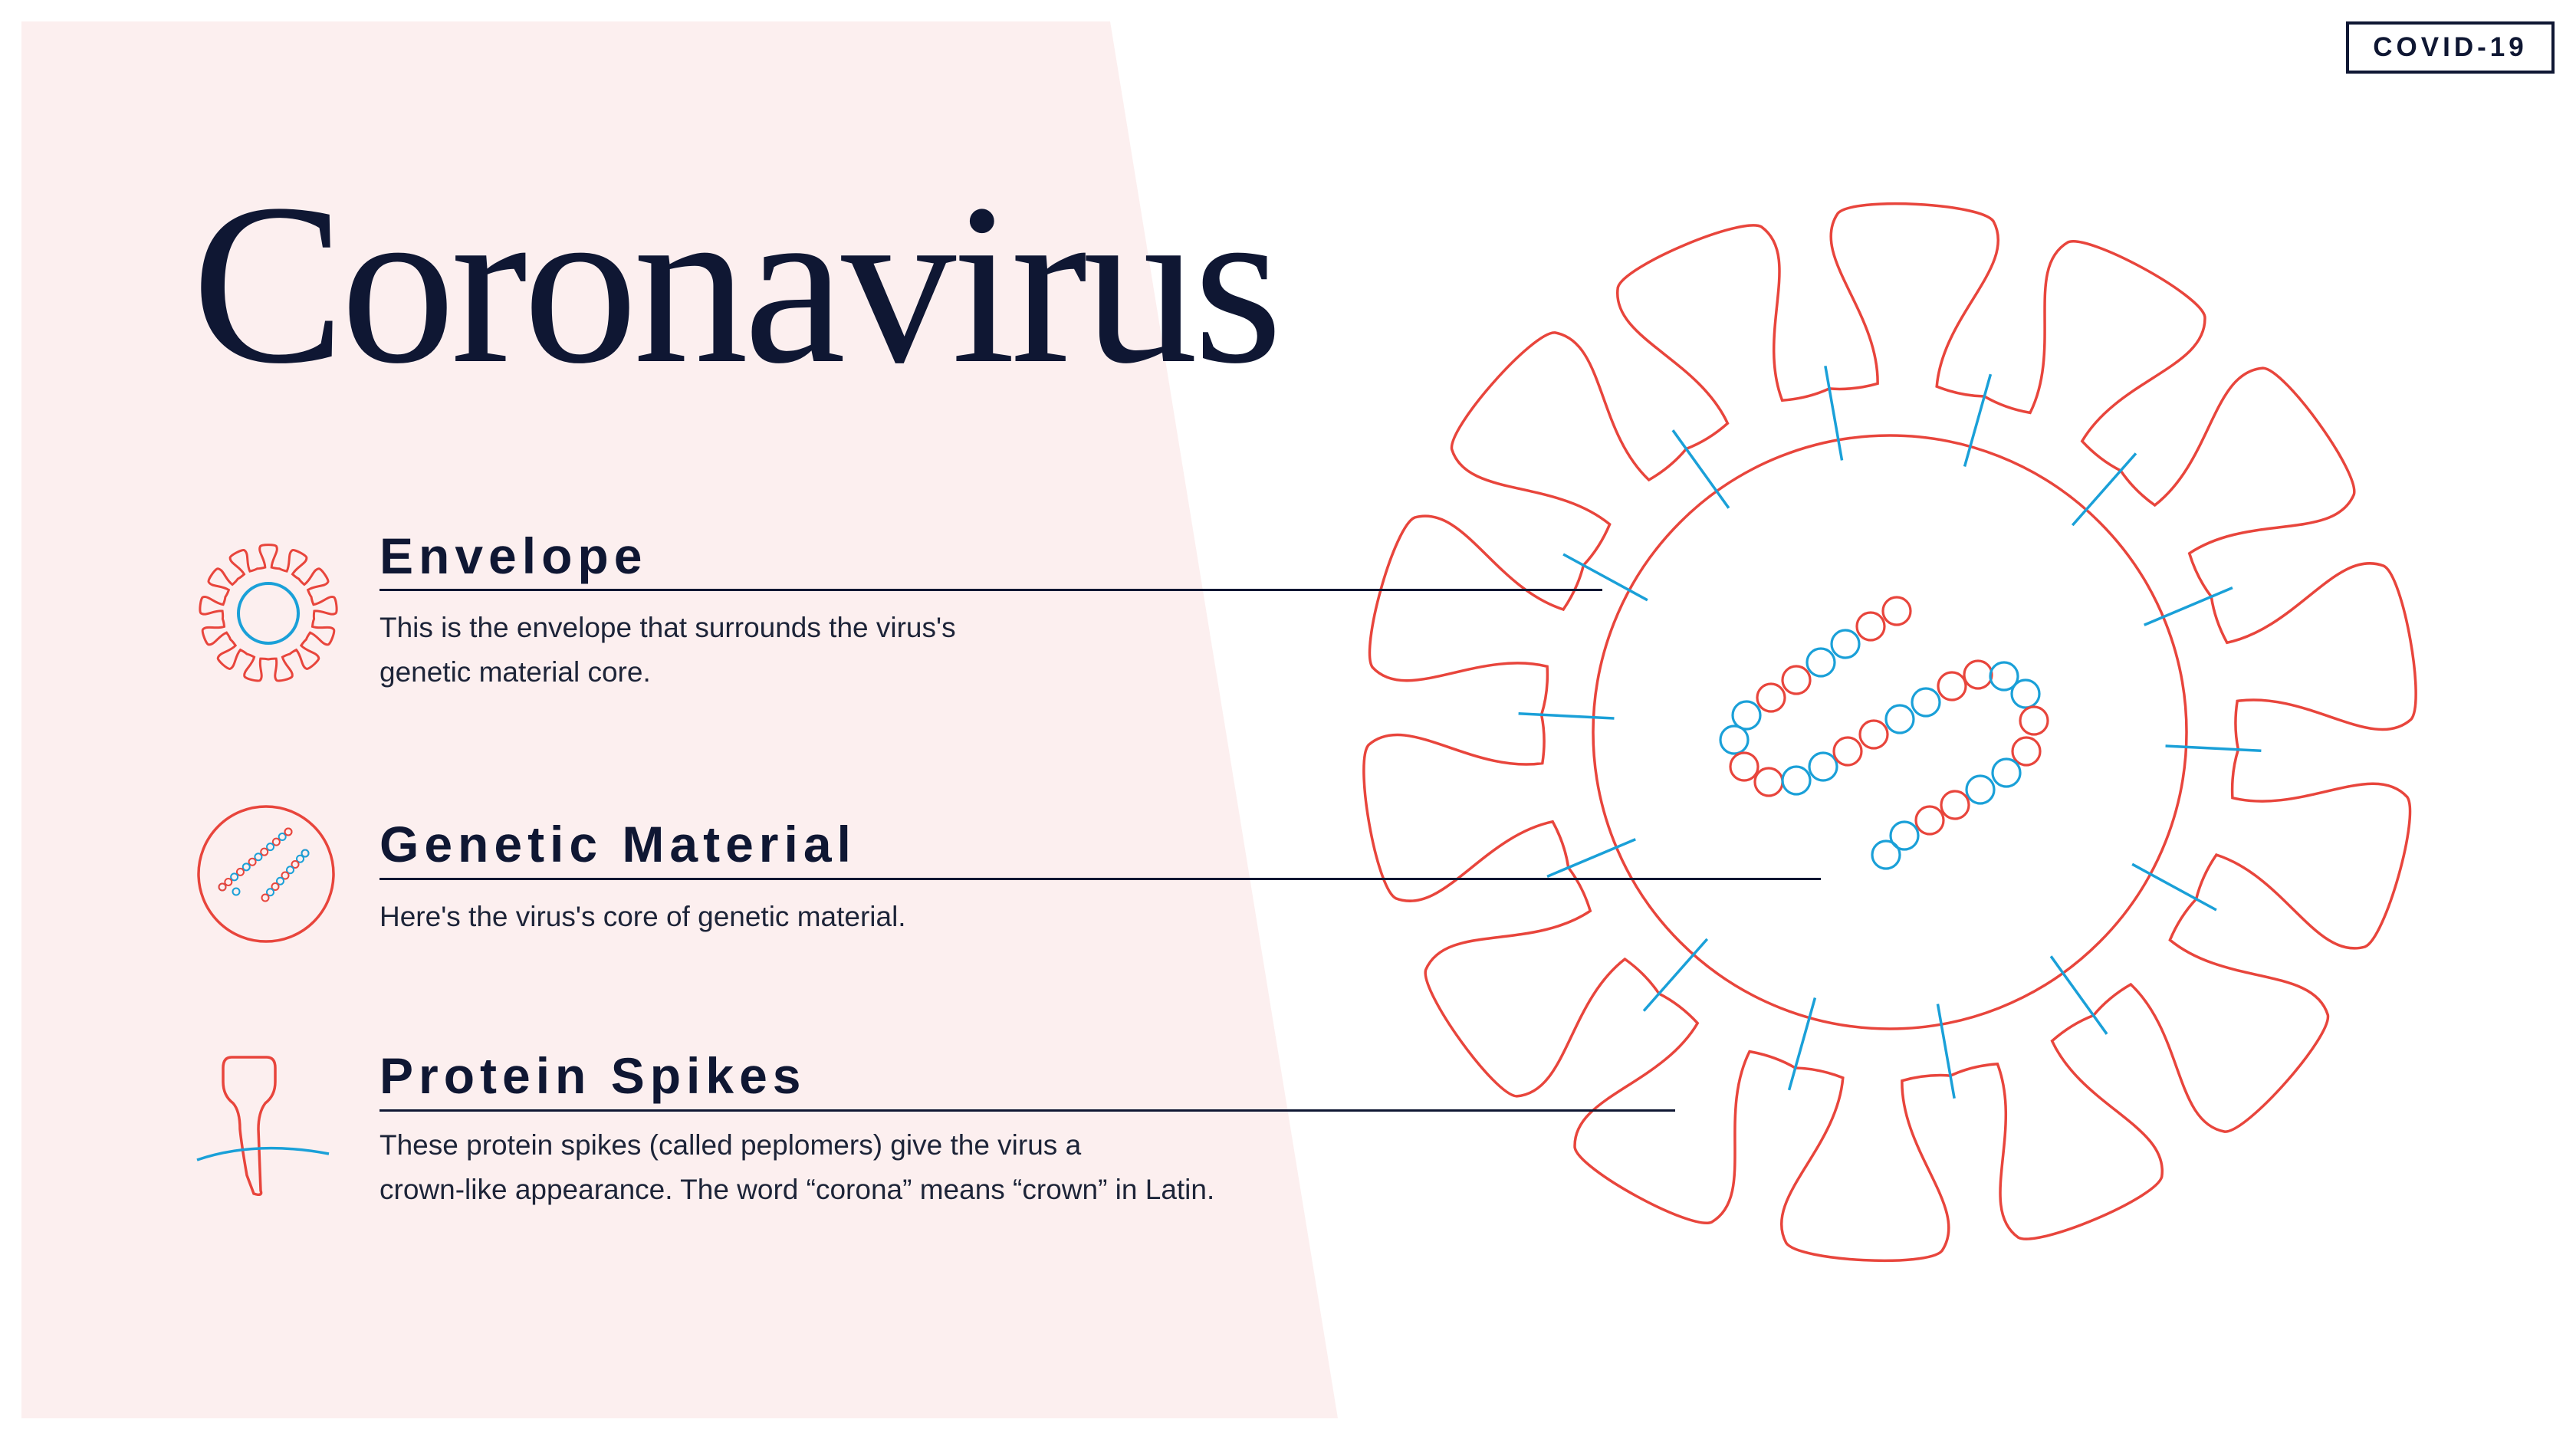 The width and height of the screenshot is (2576, 1439). I want to click on section-heading-envelope: Envelope, so click(514, 556).